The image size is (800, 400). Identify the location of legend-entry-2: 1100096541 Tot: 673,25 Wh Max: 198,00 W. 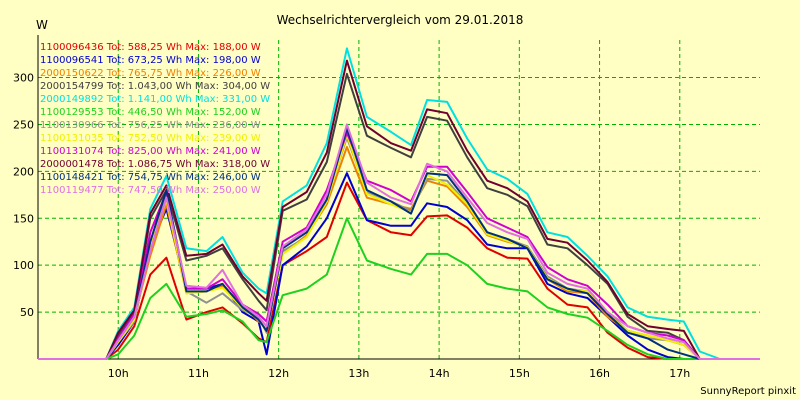
(150, 60).